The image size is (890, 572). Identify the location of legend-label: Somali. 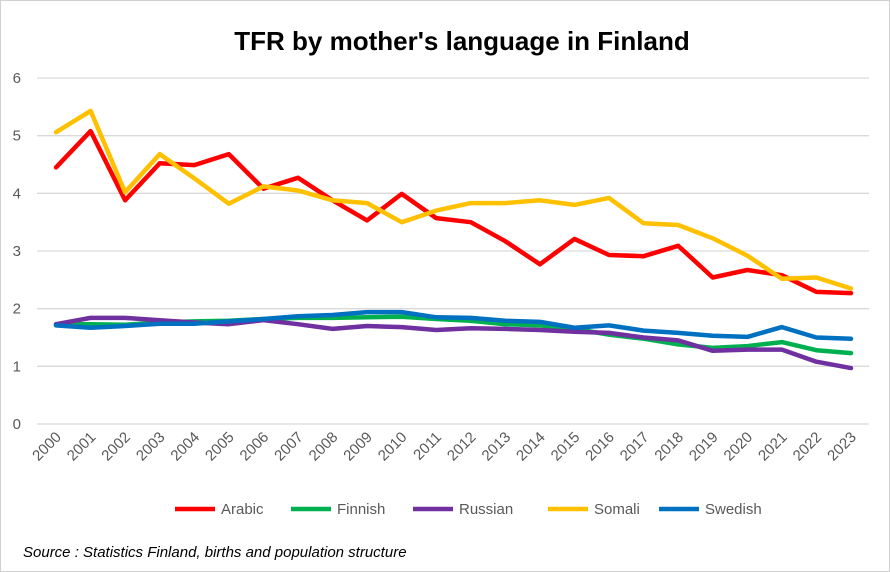
(617, 509).